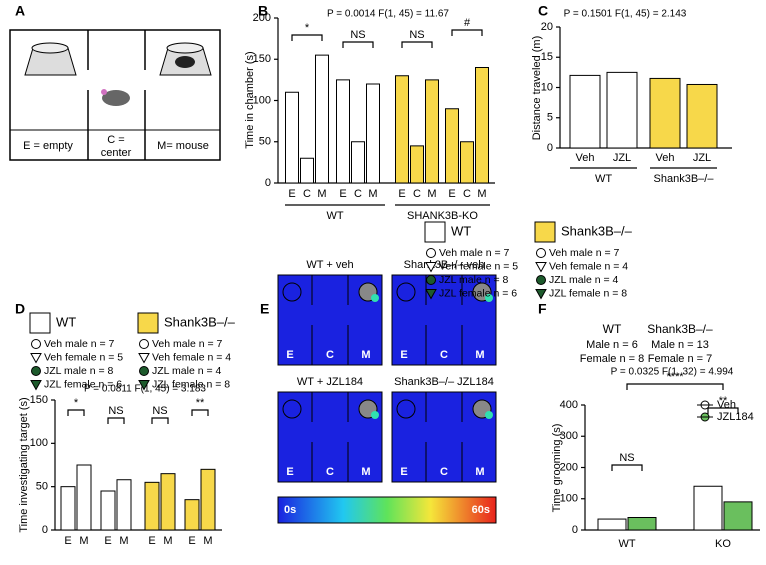 Image resolution: width=766 pixels, height=565 pixels. I want to click on arena-label: M= mouse, so click(183, 146).